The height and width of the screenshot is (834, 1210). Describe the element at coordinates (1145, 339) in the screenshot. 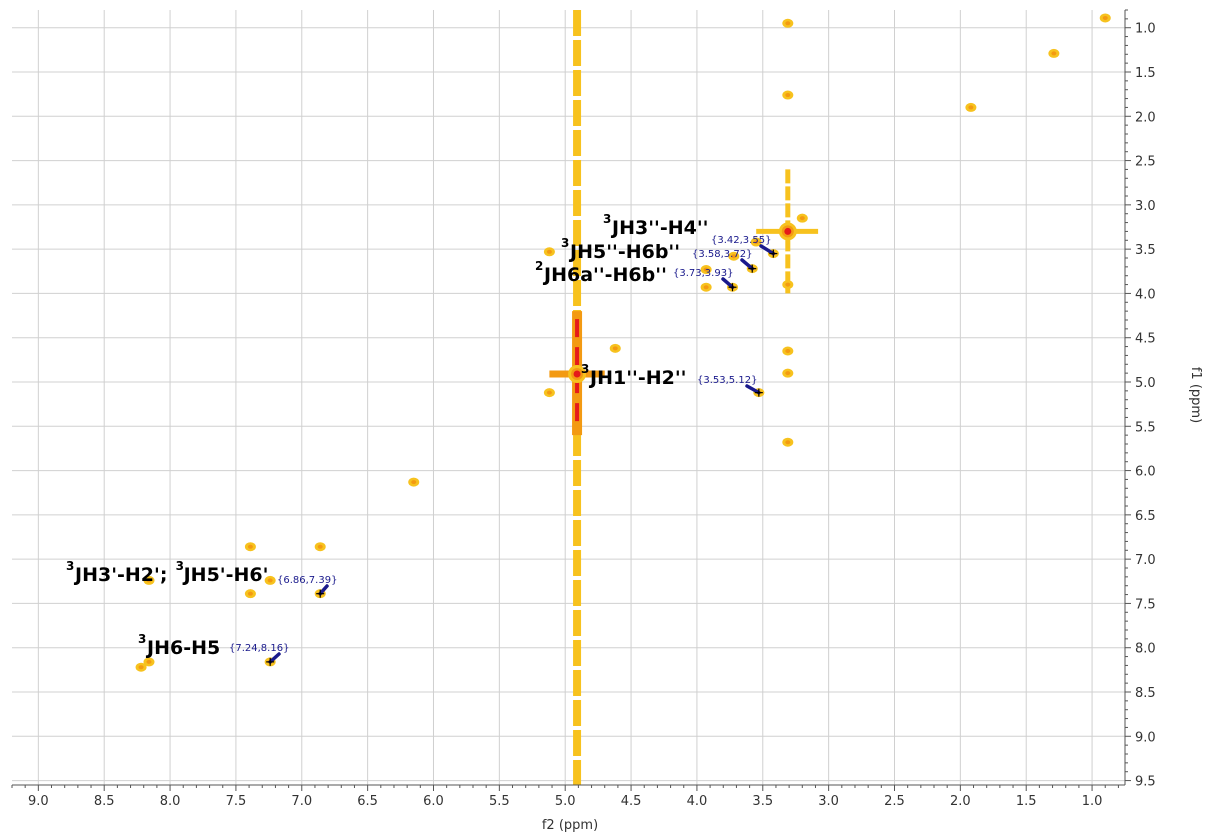

I see `y-tick-label: 4.5` at that location.